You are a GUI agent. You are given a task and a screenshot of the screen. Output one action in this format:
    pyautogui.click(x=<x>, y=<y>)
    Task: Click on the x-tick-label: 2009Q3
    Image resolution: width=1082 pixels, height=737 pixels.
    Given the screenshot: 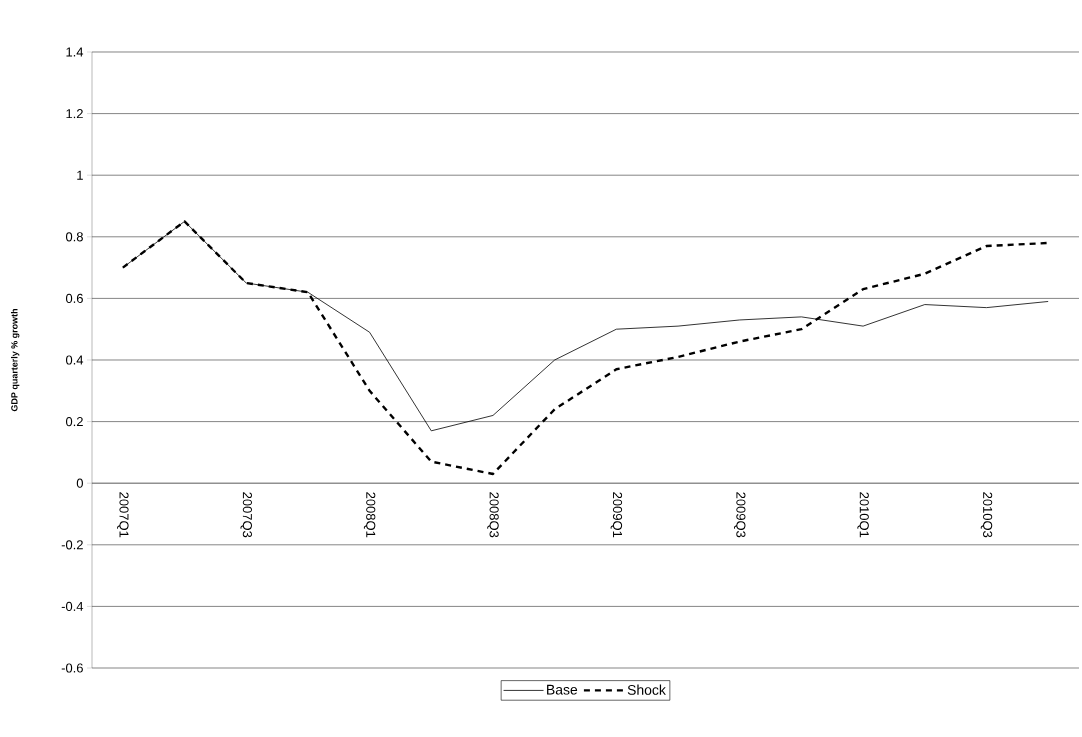 What is the action you would take?
    pyautogui.click(x=739, y=515)
    